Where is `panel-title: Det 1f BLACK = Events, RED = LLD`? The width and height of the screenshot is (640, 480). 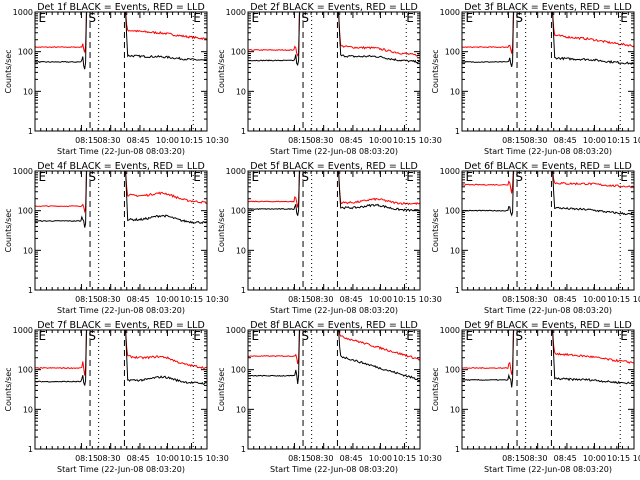 panel-title: Det 1f BLACK = Events, RED = LLD is located at coordinates (121, 7).